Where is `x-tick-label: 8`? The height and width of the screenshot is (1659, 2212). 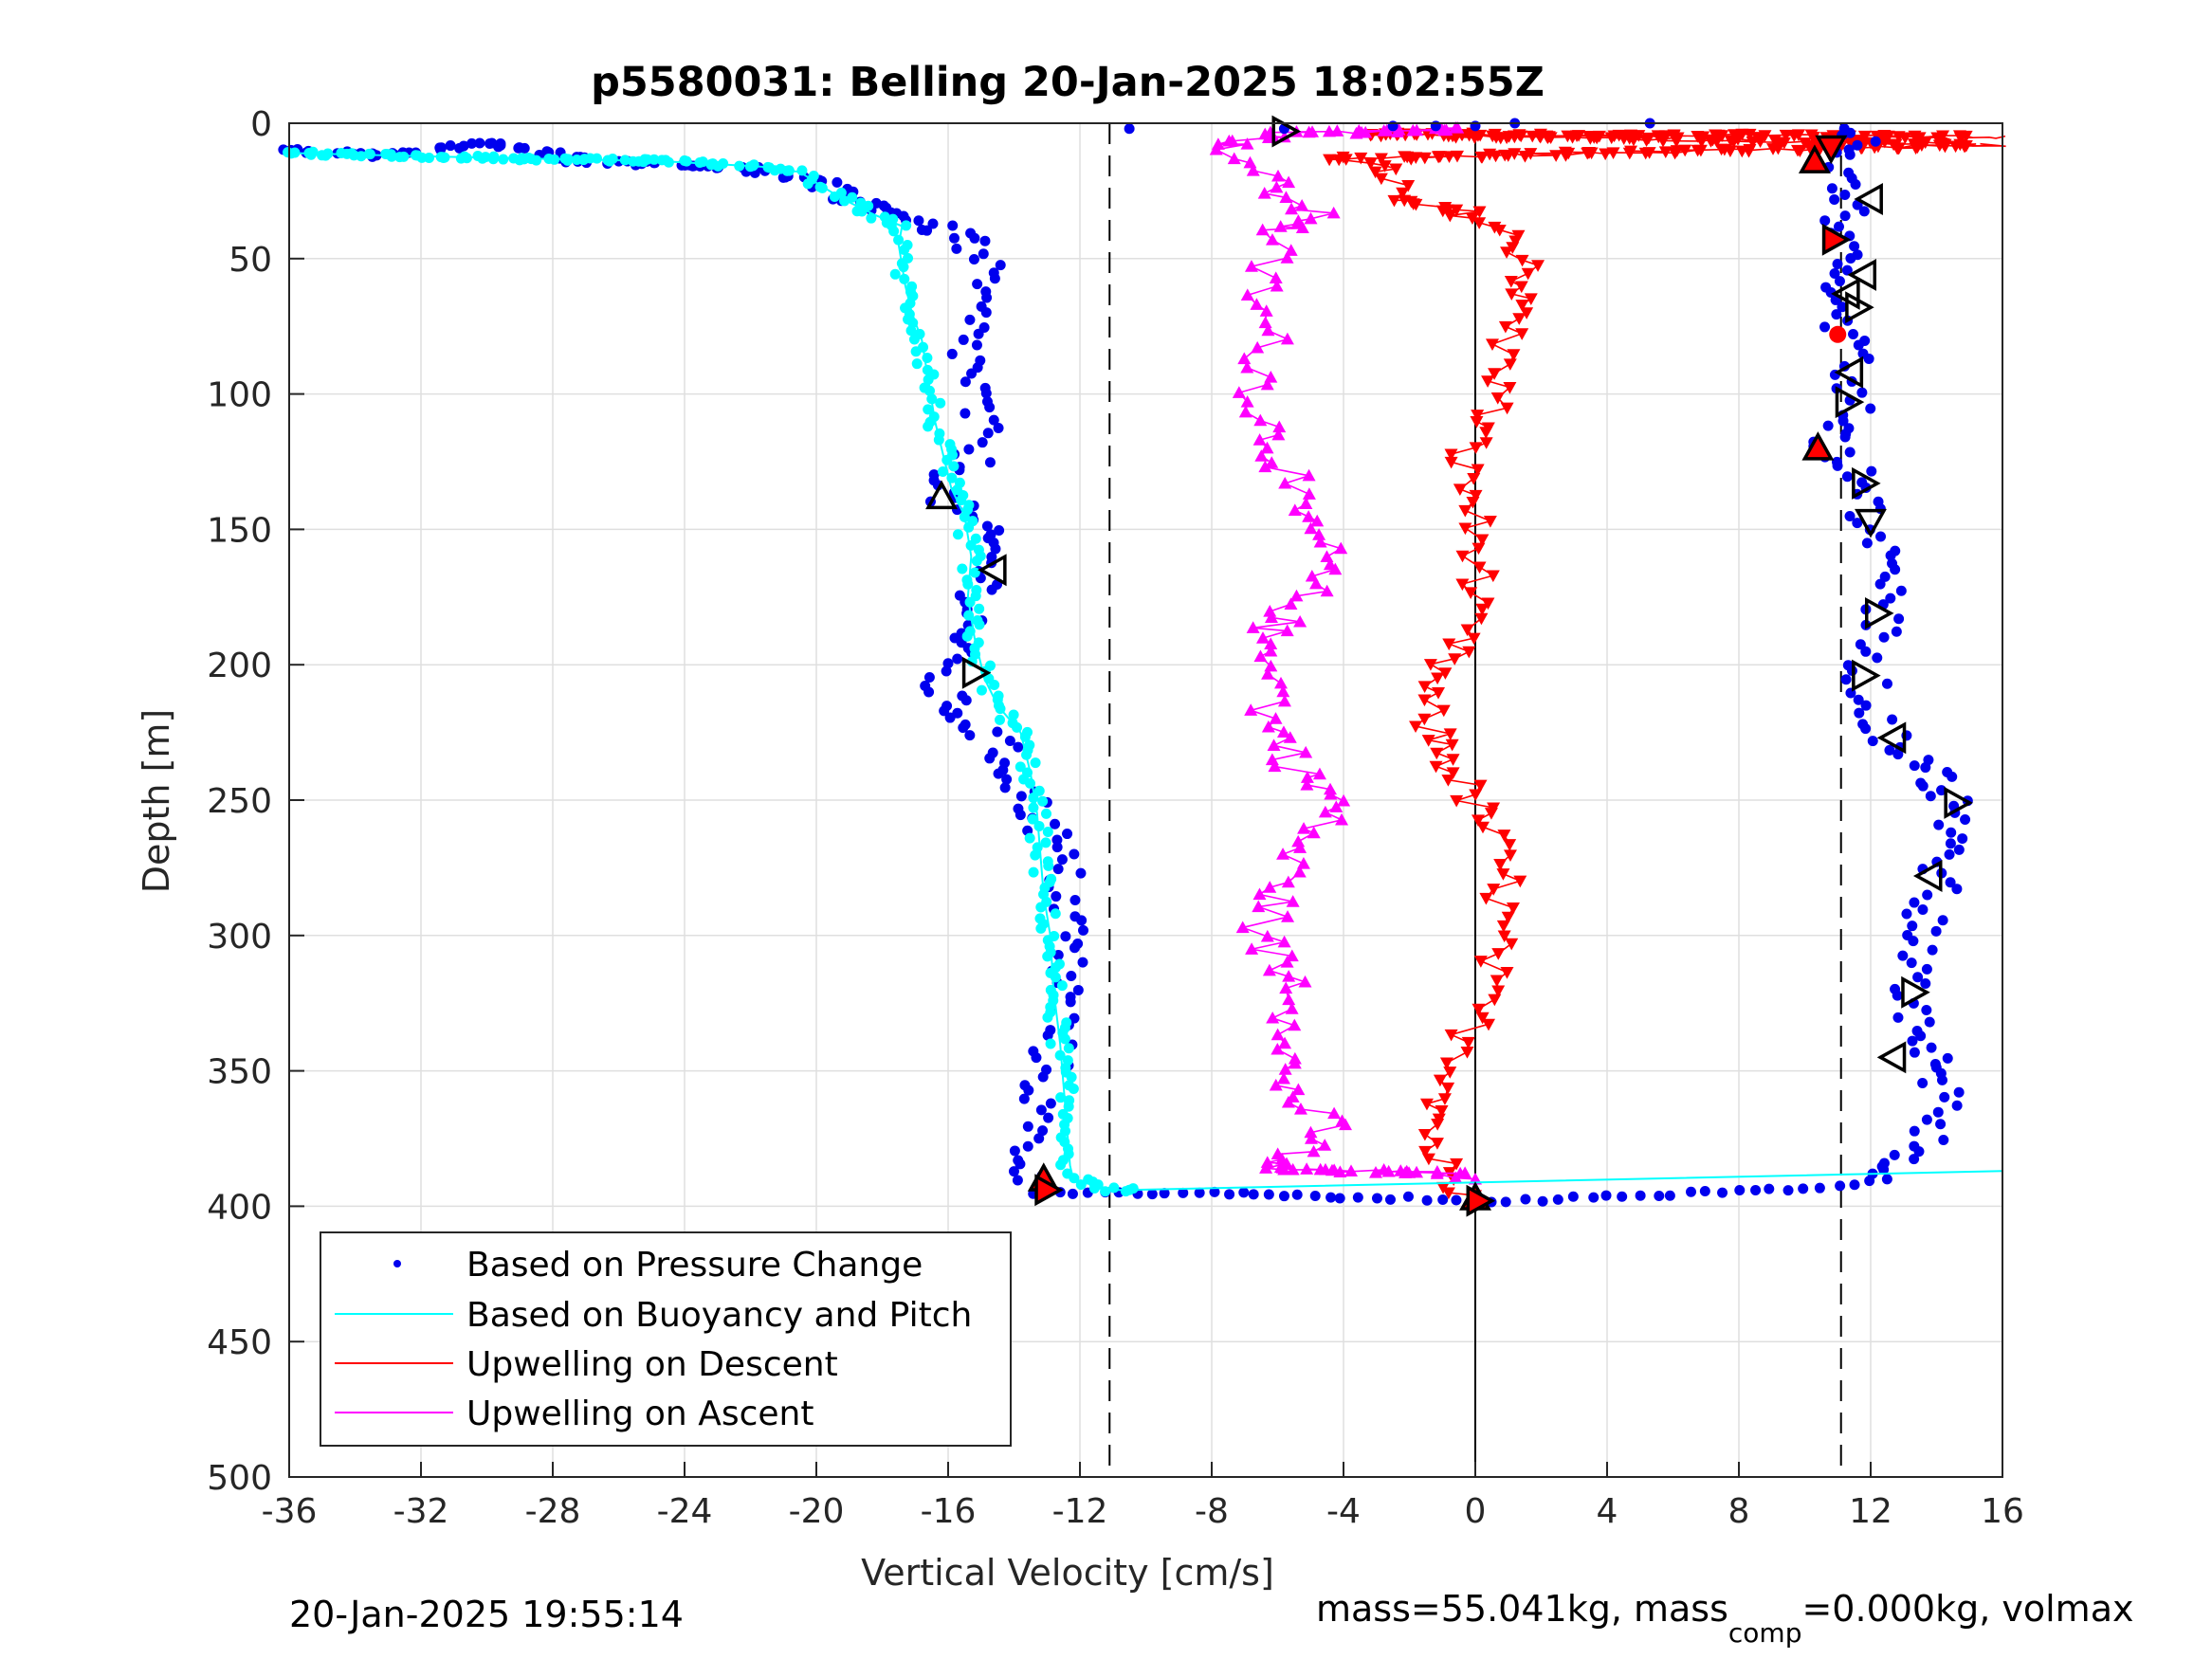 x-tick-label: 8 is located at coordinates (1739, 1511).